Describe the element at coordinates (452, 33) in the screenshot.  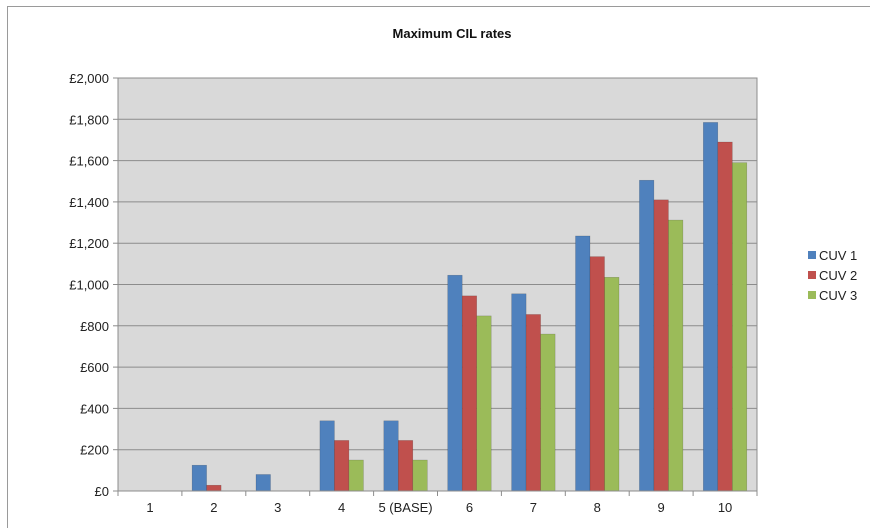
I see `chart-title: Maximum CIL rates` at that location.